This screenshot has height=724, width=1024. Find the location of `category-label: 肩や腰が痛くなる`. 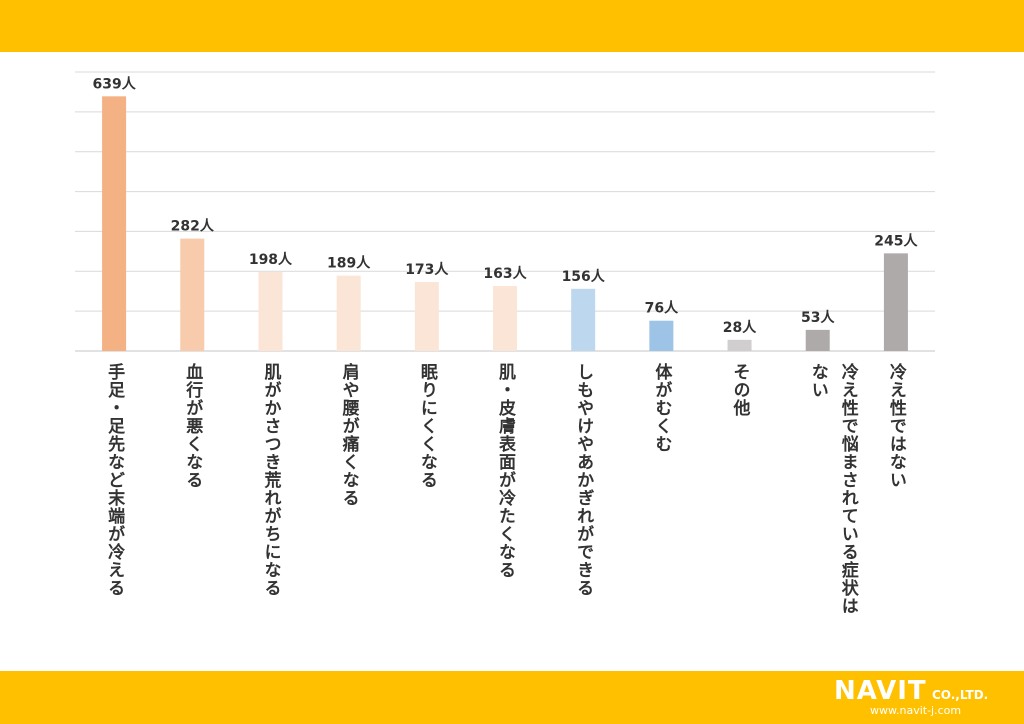

category-label: 肩や腰が痛くなる is located at coordinates (348, 435).